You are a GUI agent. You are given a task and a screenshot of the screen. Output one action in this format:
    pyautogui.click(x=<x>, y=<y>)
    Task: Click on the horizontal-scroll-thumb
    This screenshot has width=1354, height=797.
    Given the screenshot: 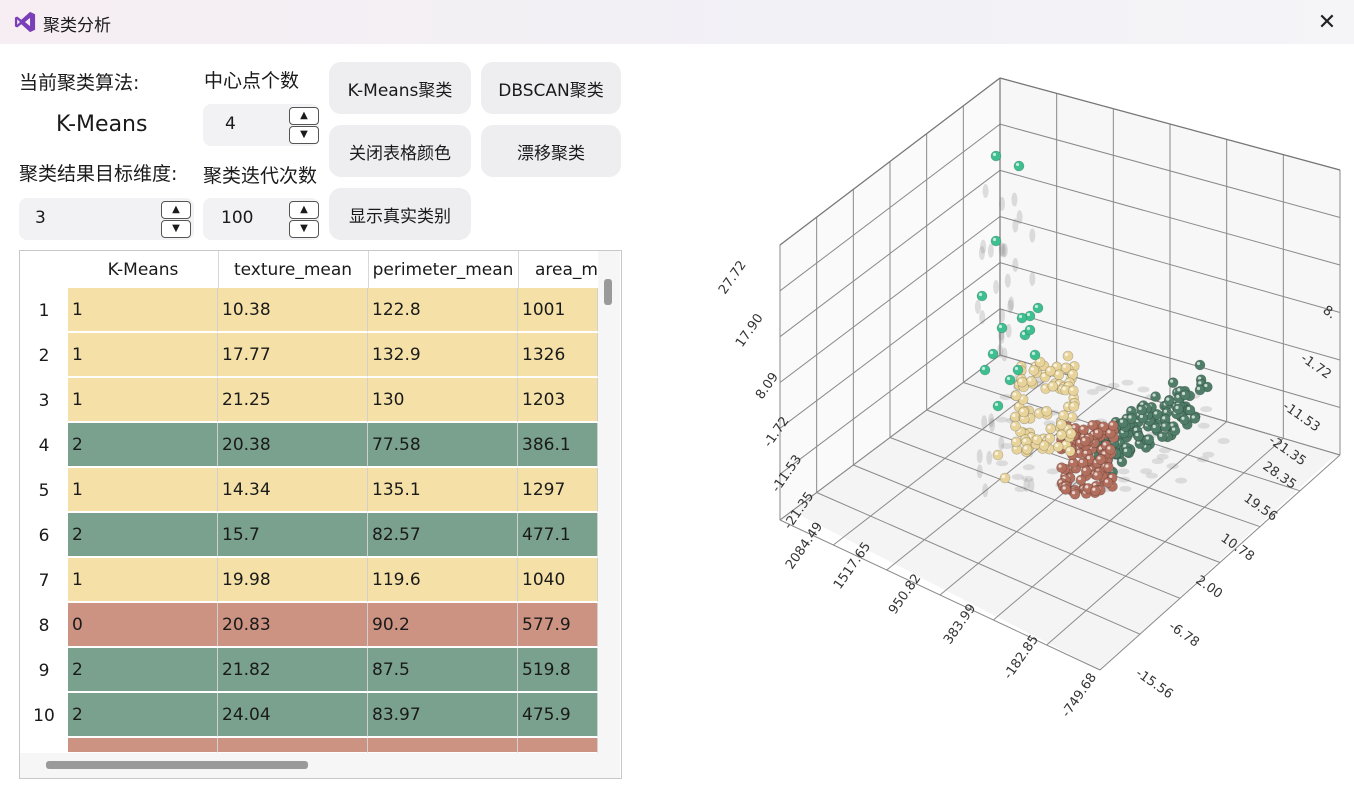 What is the action you would take?
    pyautogui.click(x=177, y=765)
    